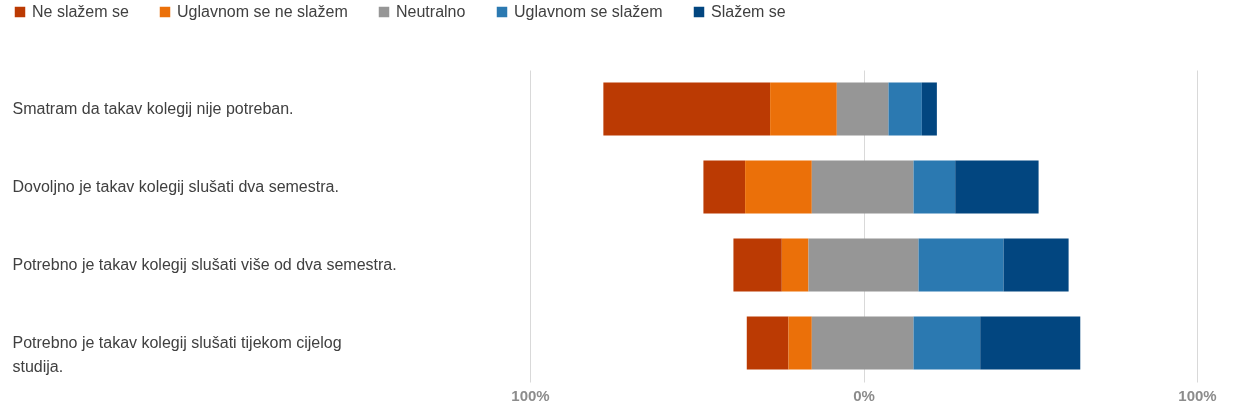 The image size is (1234, 405). Describe the element at coordinates (153, 108) in the screenshot. I see `y-tick-label: Smatram da takav kolegij nije potreban.` at that location.